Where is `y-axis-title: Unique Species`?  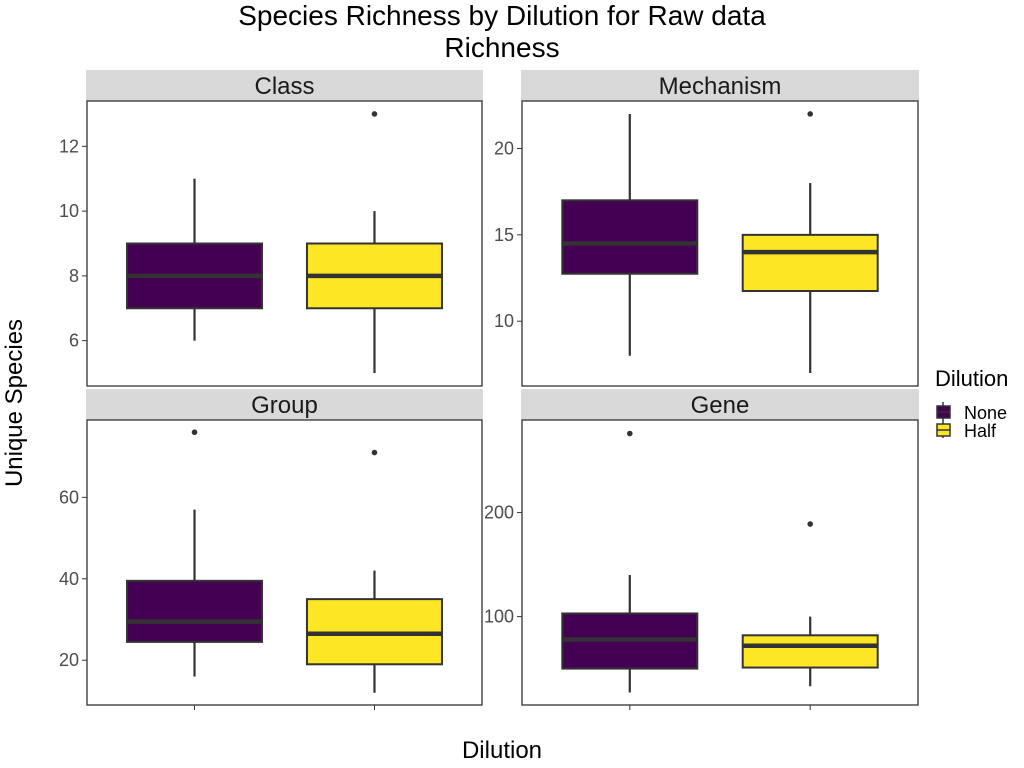
y-axis-title: Unique Species is located at coordinates (14, 403).